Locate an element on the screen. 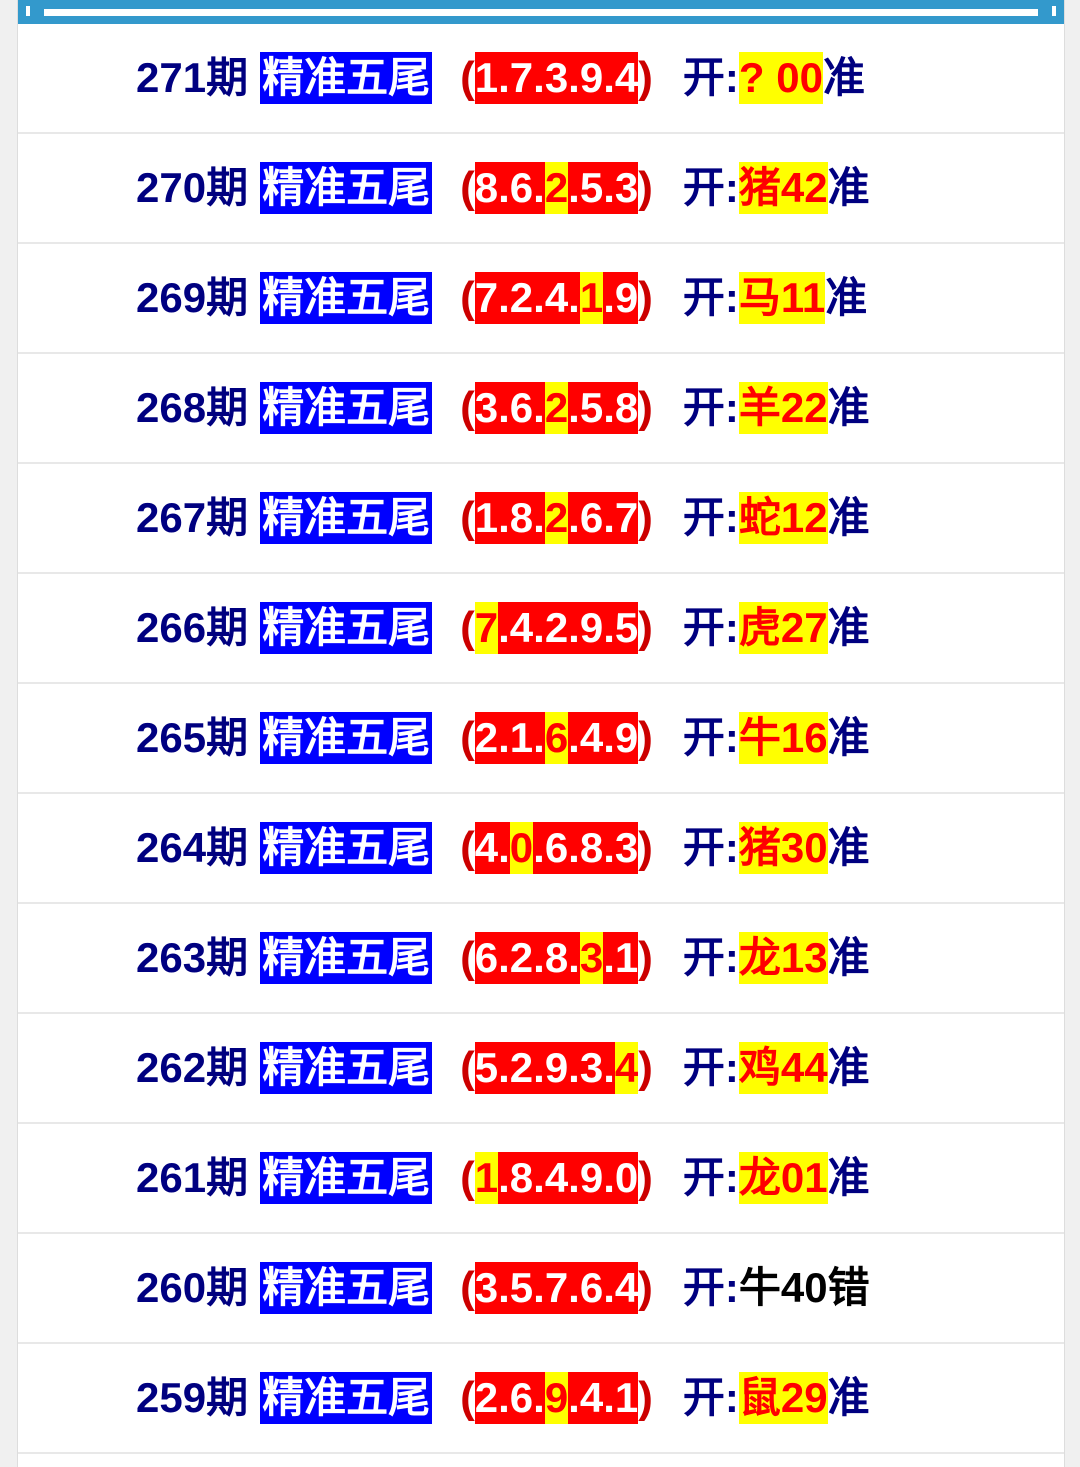 The image size is (1080, 1467). pick-digits: 1.8.2.6.7 is located at coordinates (556, 518).